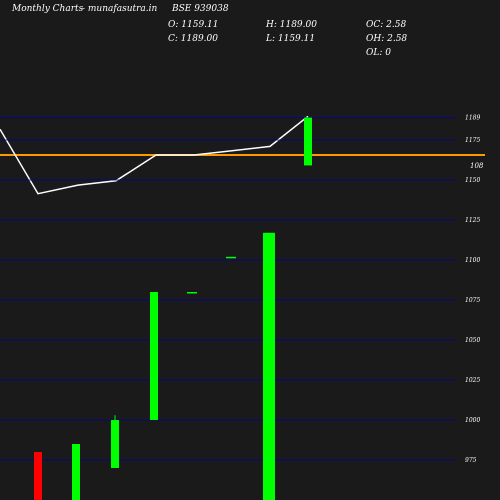 Image resolution: width=500 pixels, height=500 pixels. I want to click on brand-label: Monthly Charts, so click(48, 9).